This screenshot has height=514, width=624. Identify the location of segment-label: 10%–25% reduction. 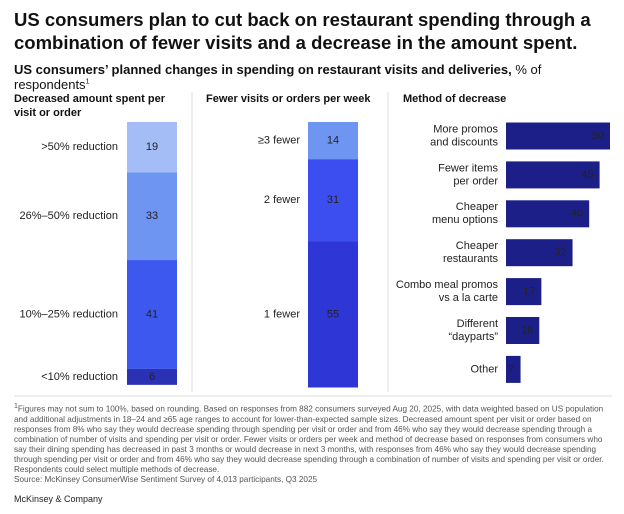
(69, 314).